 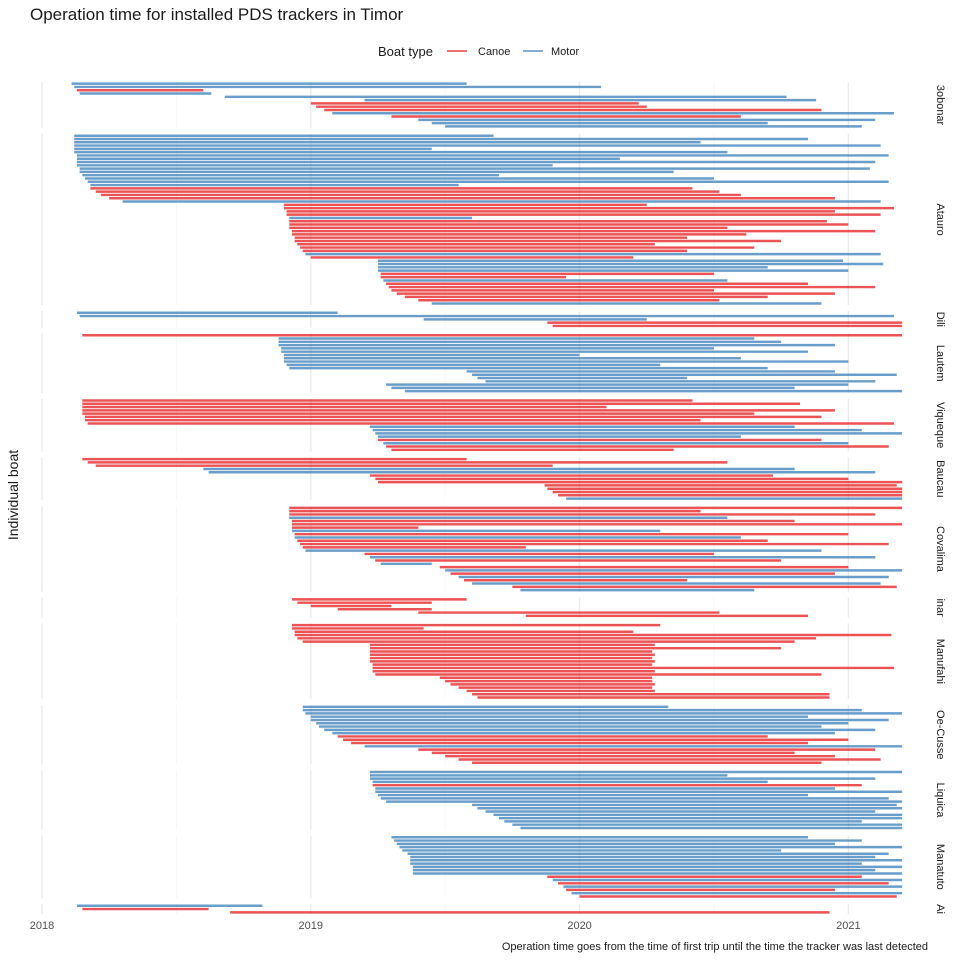 I want to click on facet-label: Ai, so click(x=940, y=909).